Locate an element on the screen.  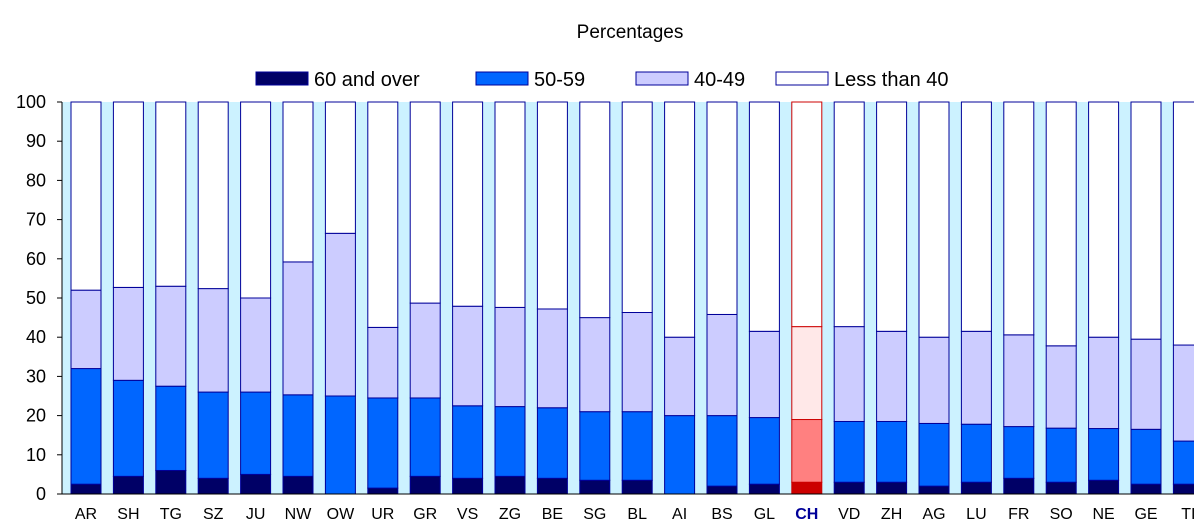
x-tick-label-vd: VD is located at coordinates (849, 514).